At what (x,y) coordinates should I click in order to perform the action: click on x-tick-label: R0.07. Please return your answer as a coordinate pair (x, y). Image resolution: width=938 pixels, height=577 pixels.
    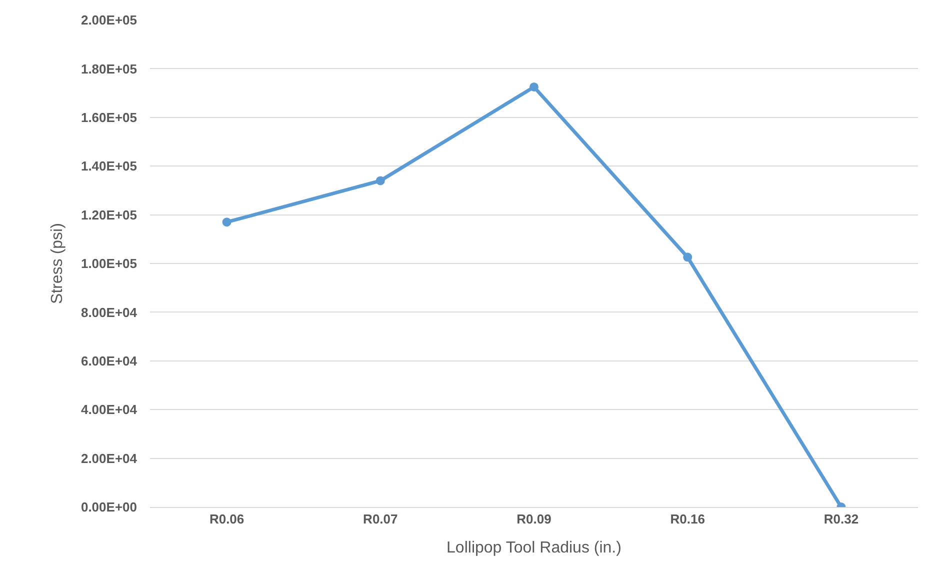
    Looking at the image, I should click on (380, 519).